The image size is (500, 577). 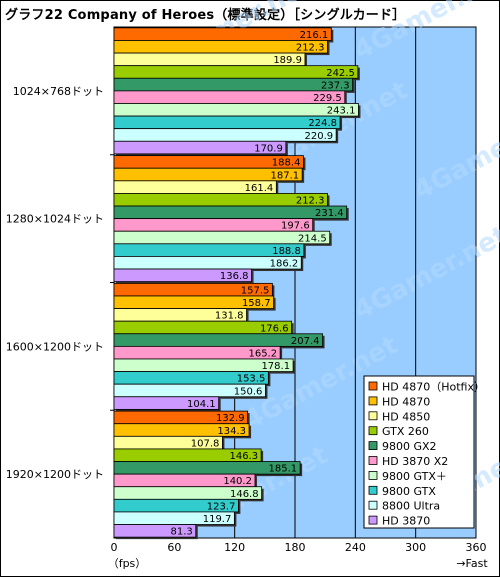 I want to click on data-label: 119.7, so click(x=217, y=519).